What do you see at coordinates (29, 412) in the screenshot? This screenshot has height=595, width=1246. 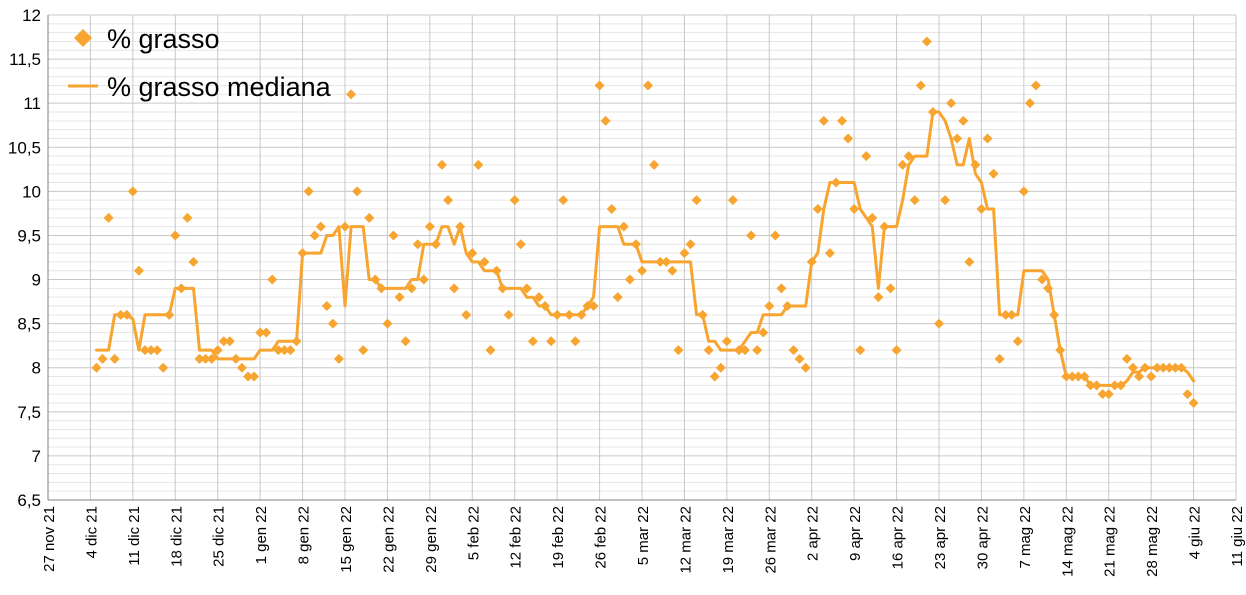 I see `y-tick-label: 7,5` at bounding box center [29, 412].